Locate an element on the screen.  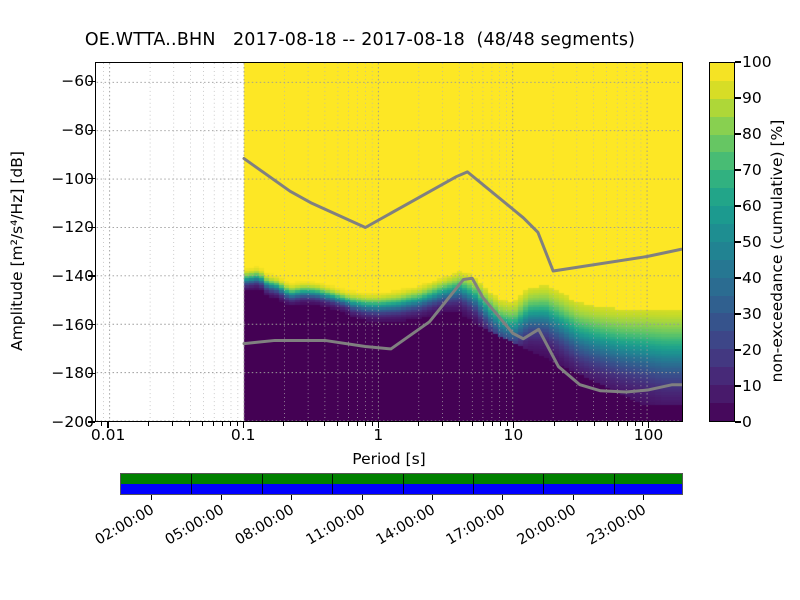
colorbar-tick-label: 100 is located at coordinates (757, 62).